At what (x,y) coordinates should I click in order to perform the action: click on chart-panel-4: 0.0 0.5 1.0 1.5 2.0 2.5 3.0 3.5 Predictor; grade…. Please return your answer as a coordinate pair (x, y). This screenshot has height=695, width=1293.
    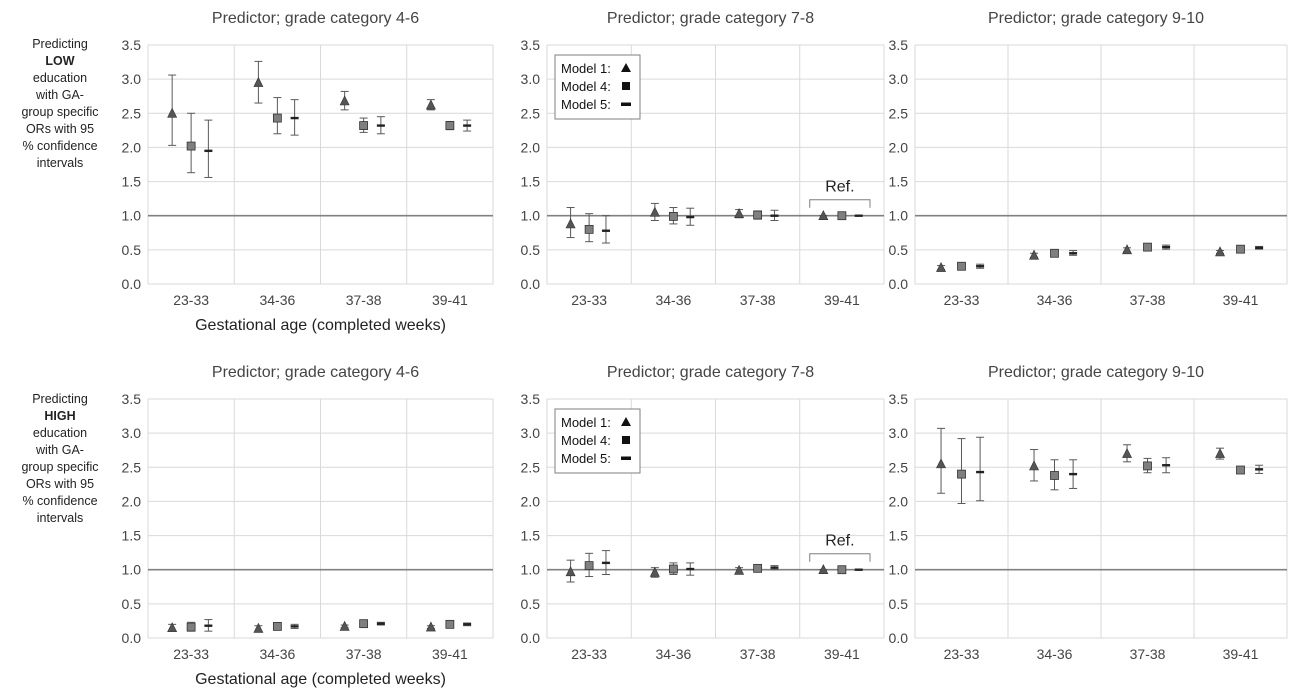
    Looking at the image, I should click on (308, 526).